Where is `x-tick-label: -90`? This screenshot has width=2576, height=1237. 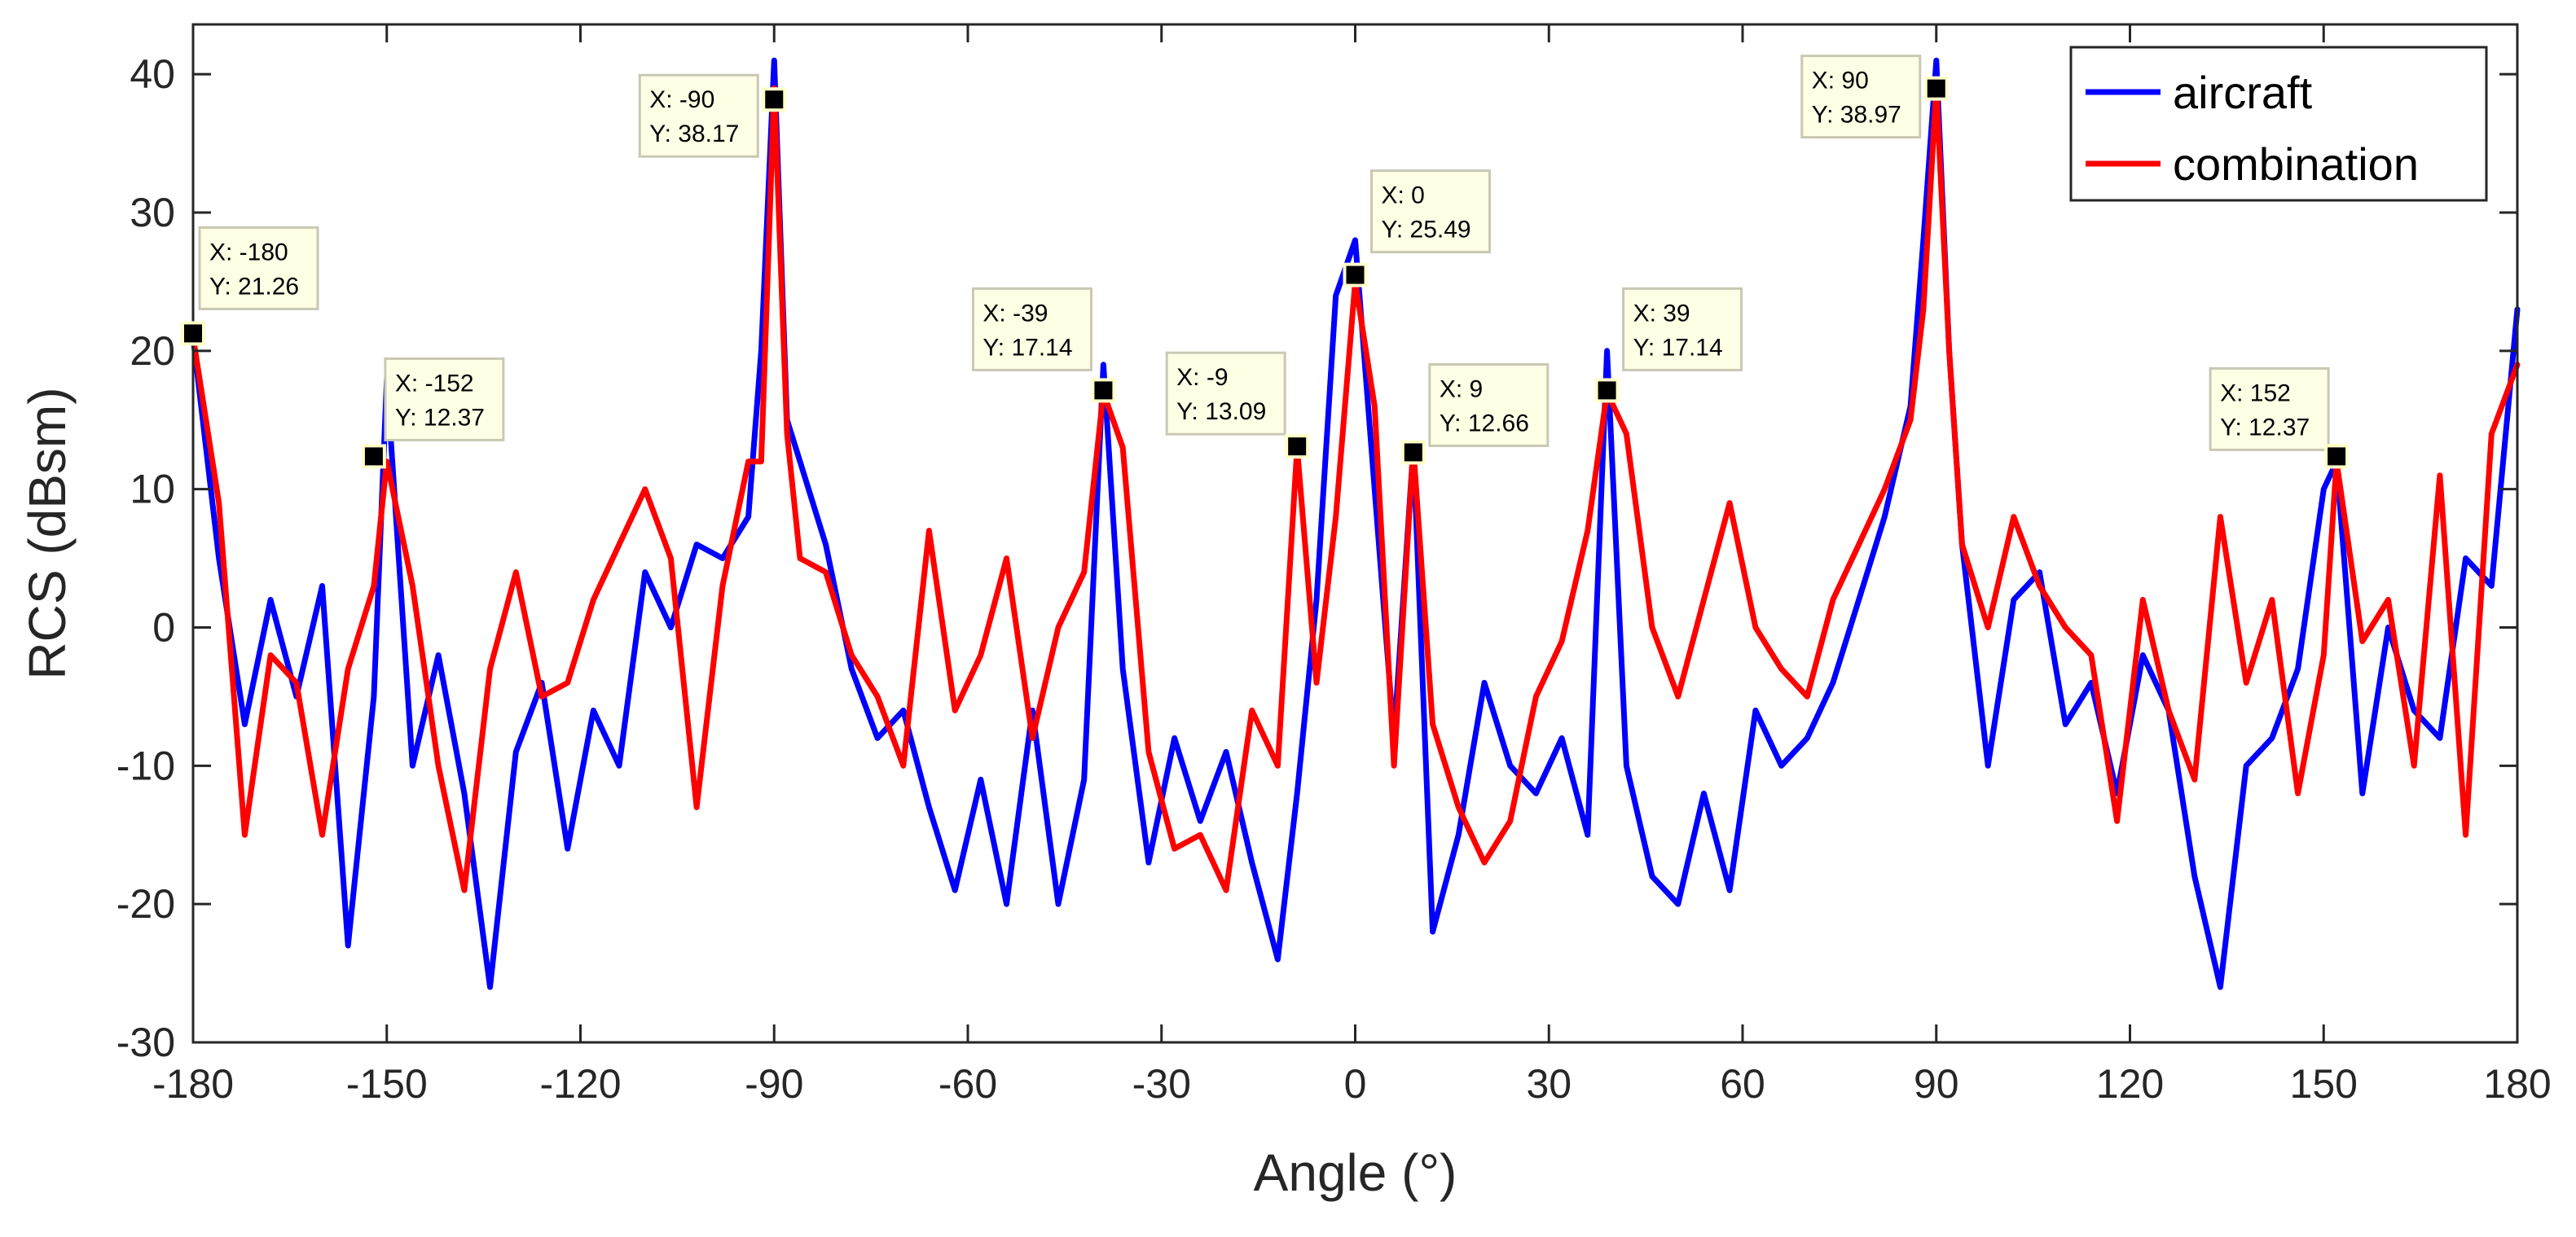
x-tick-label: -90 is located at coordinates (774, 1084).